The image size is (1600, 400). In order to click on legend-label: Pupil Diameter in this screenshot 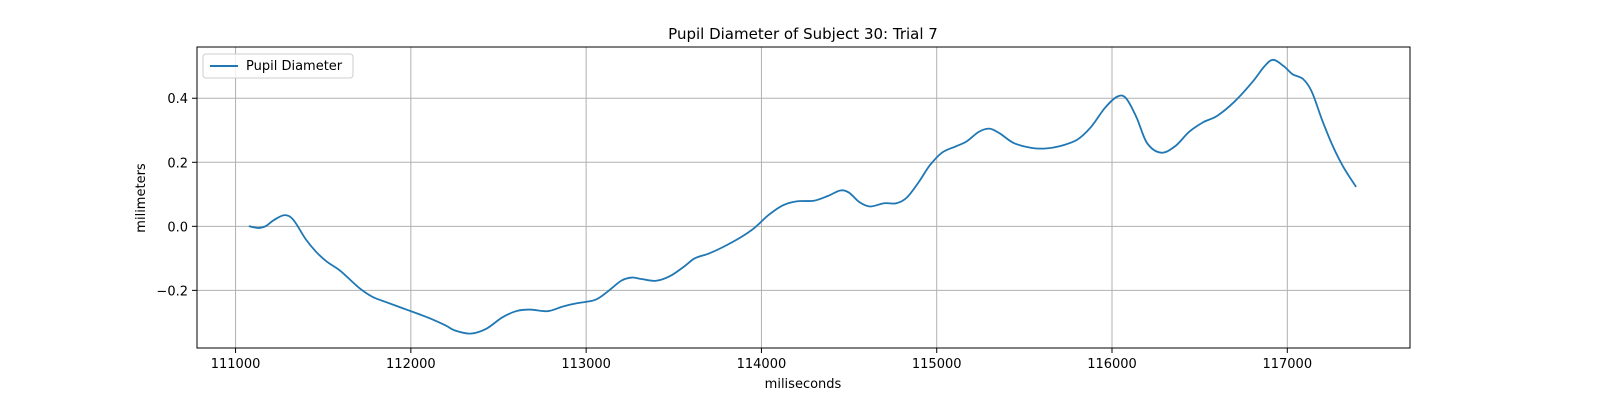, I will do `click(294, 66)`.